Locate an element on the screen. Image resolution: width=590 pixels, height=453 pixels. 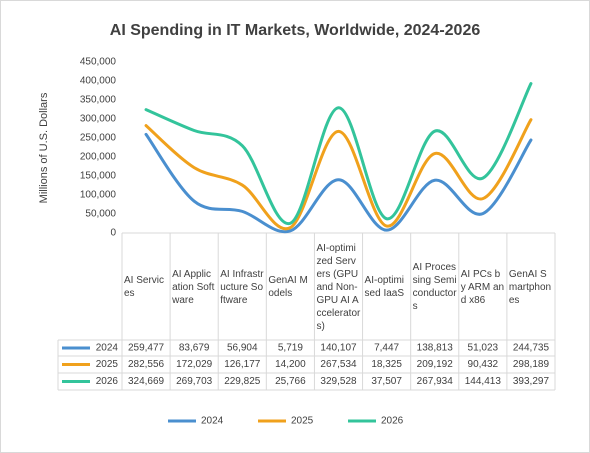
table-cell: 25,766 is located at coordinates (290, 381).